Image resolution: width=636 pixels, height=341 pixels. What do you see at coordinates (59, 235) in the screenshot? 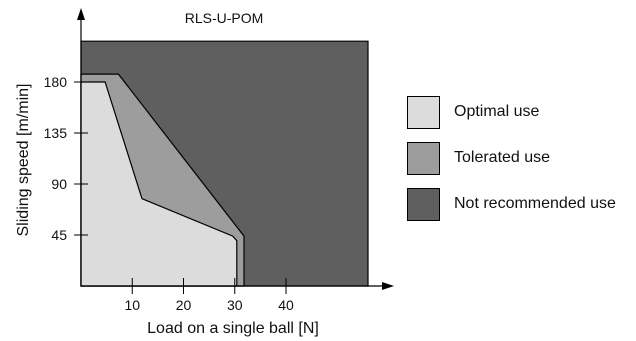
I see `y-tick-label-45: 45` at bounding box center [59, 235].